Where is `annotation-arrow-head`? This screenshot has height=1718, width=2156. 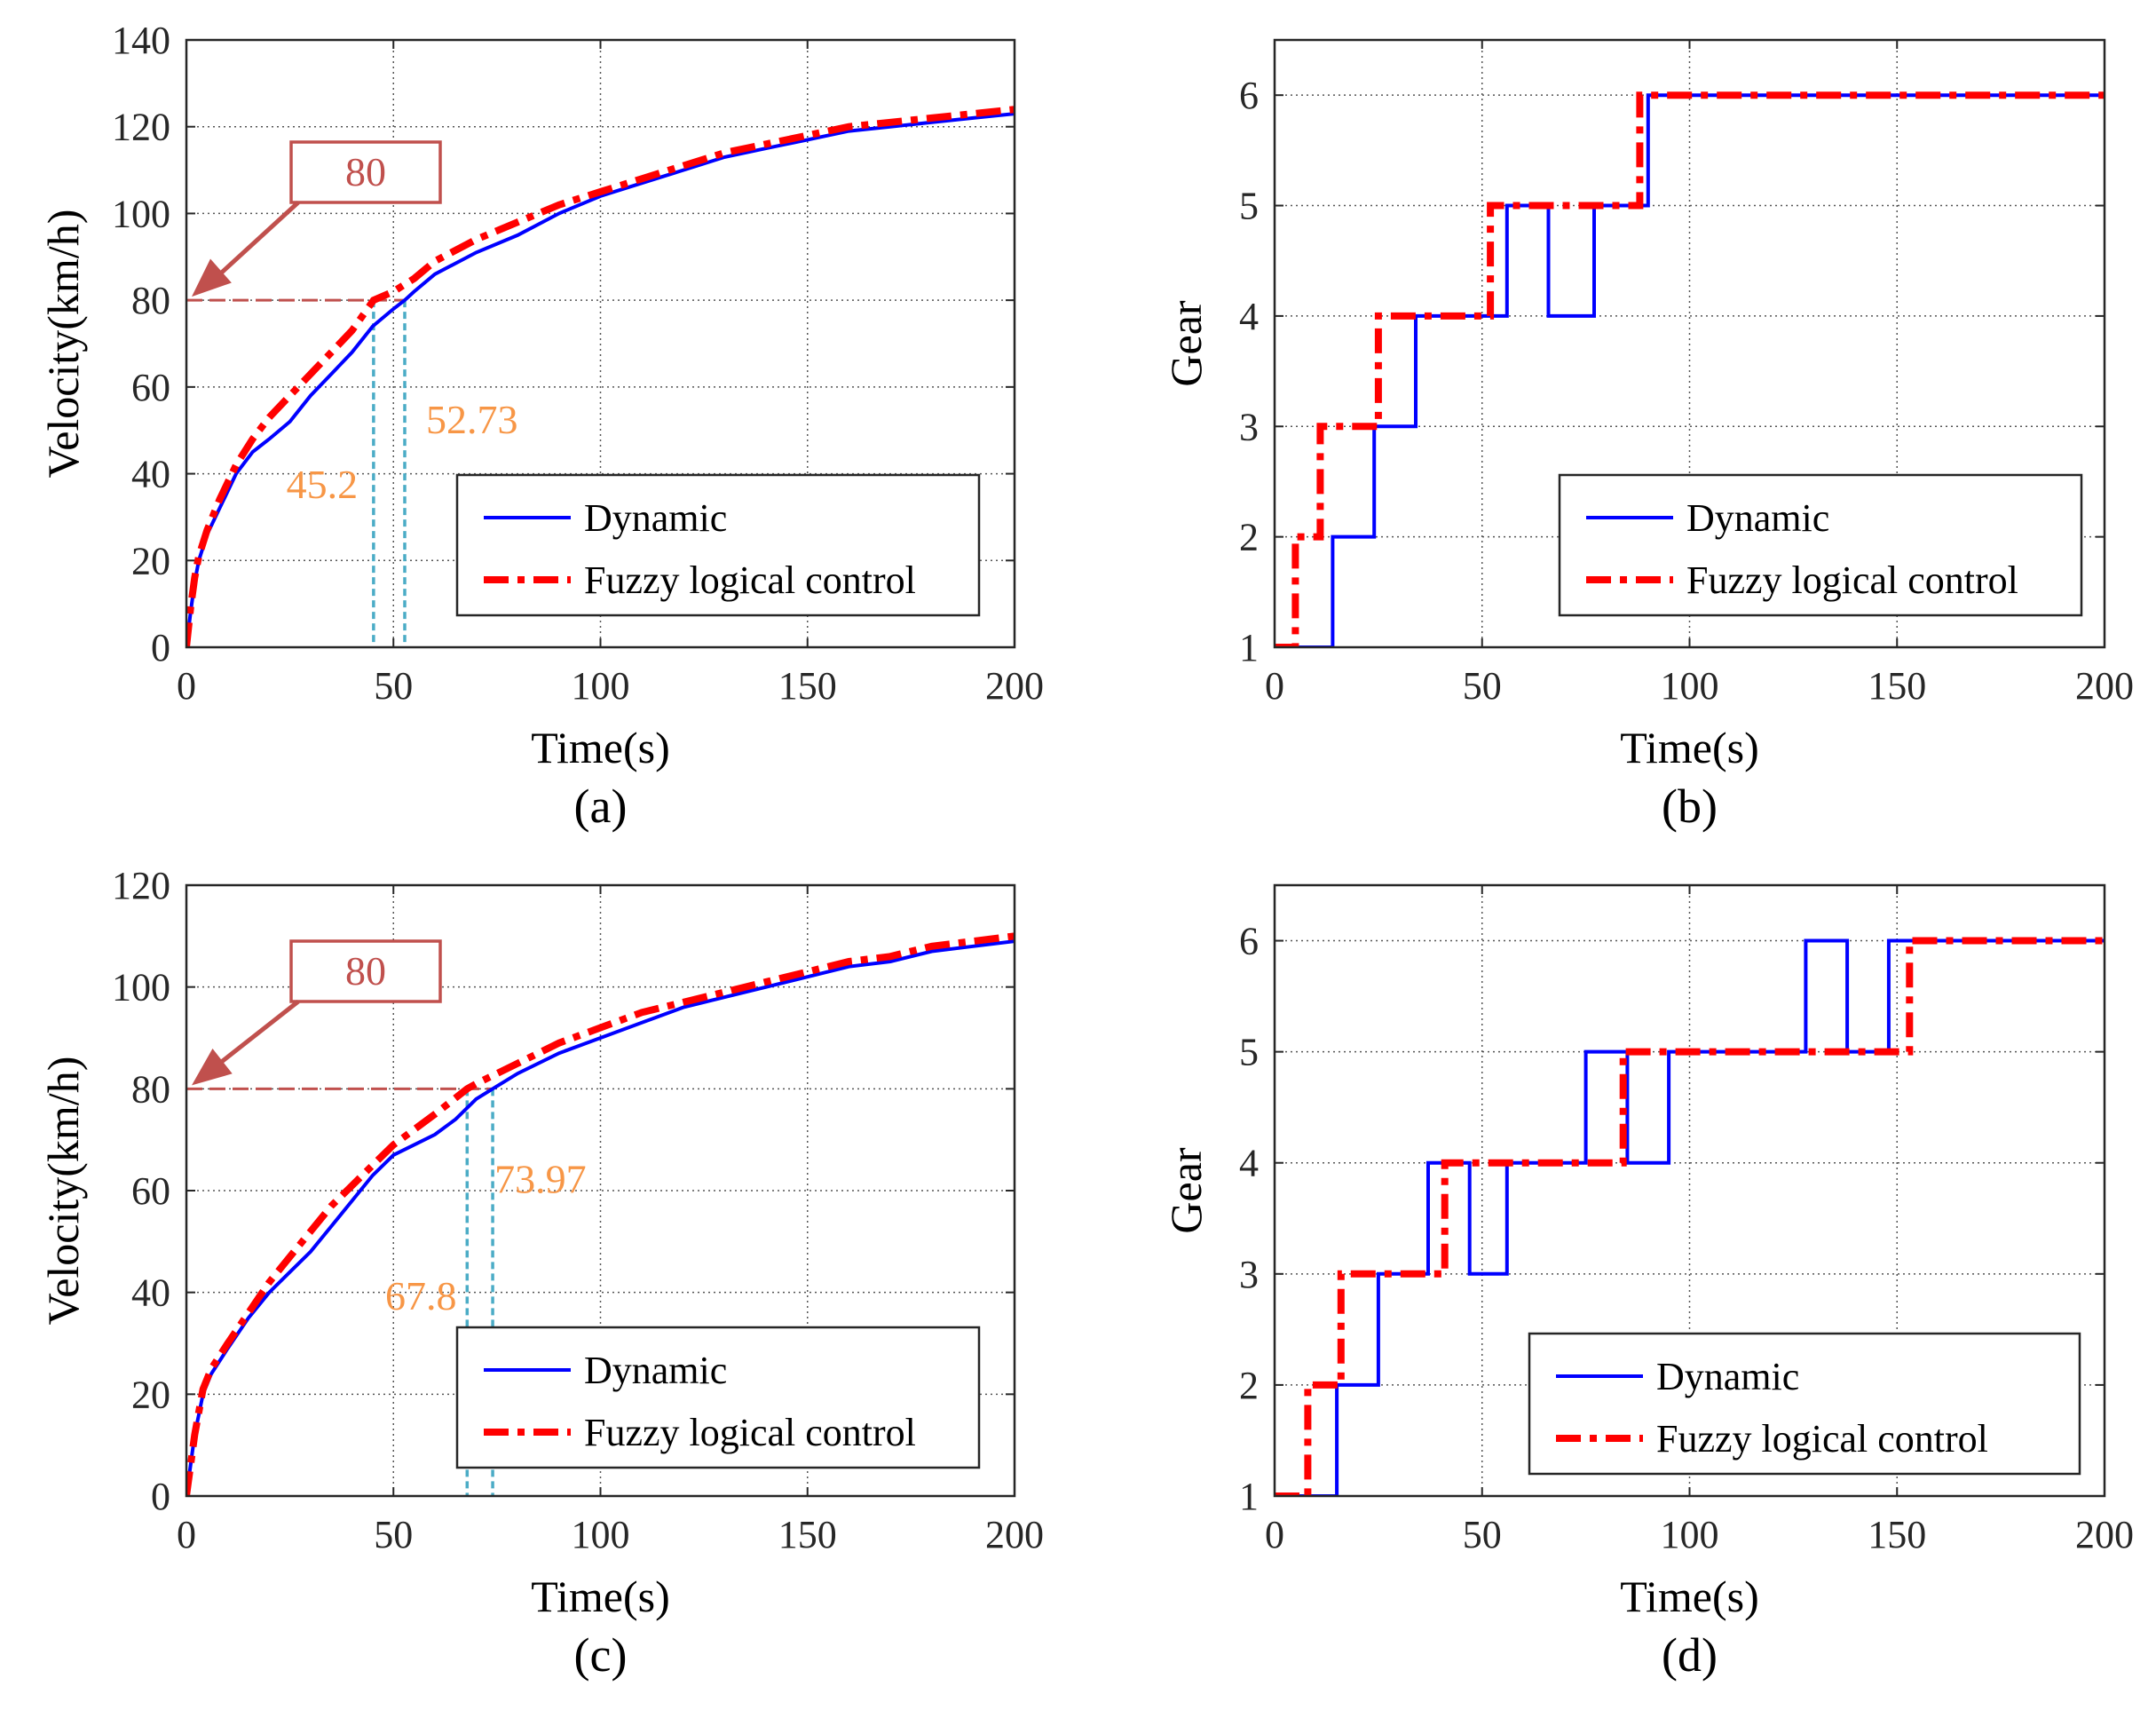
annotation-arrow-head is located at coordinates (212, 277).